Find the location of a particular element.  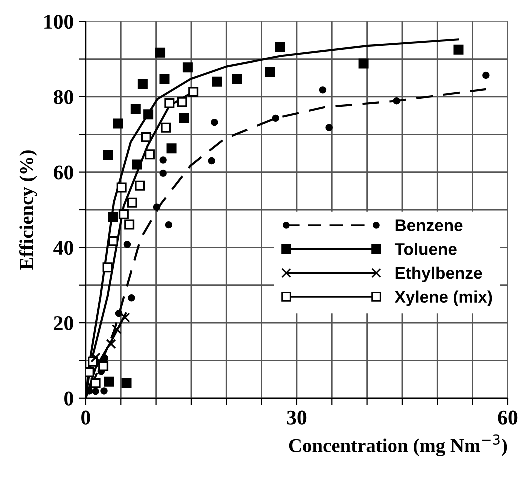

legend-label: Benzene is located at coordinates (429, 226).